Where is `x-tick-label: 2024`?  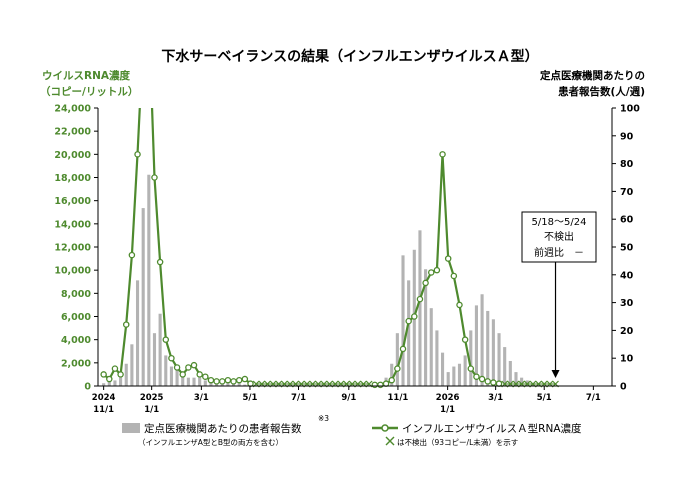 x-tick-label: 2024 is located at coordinates (104, 398).